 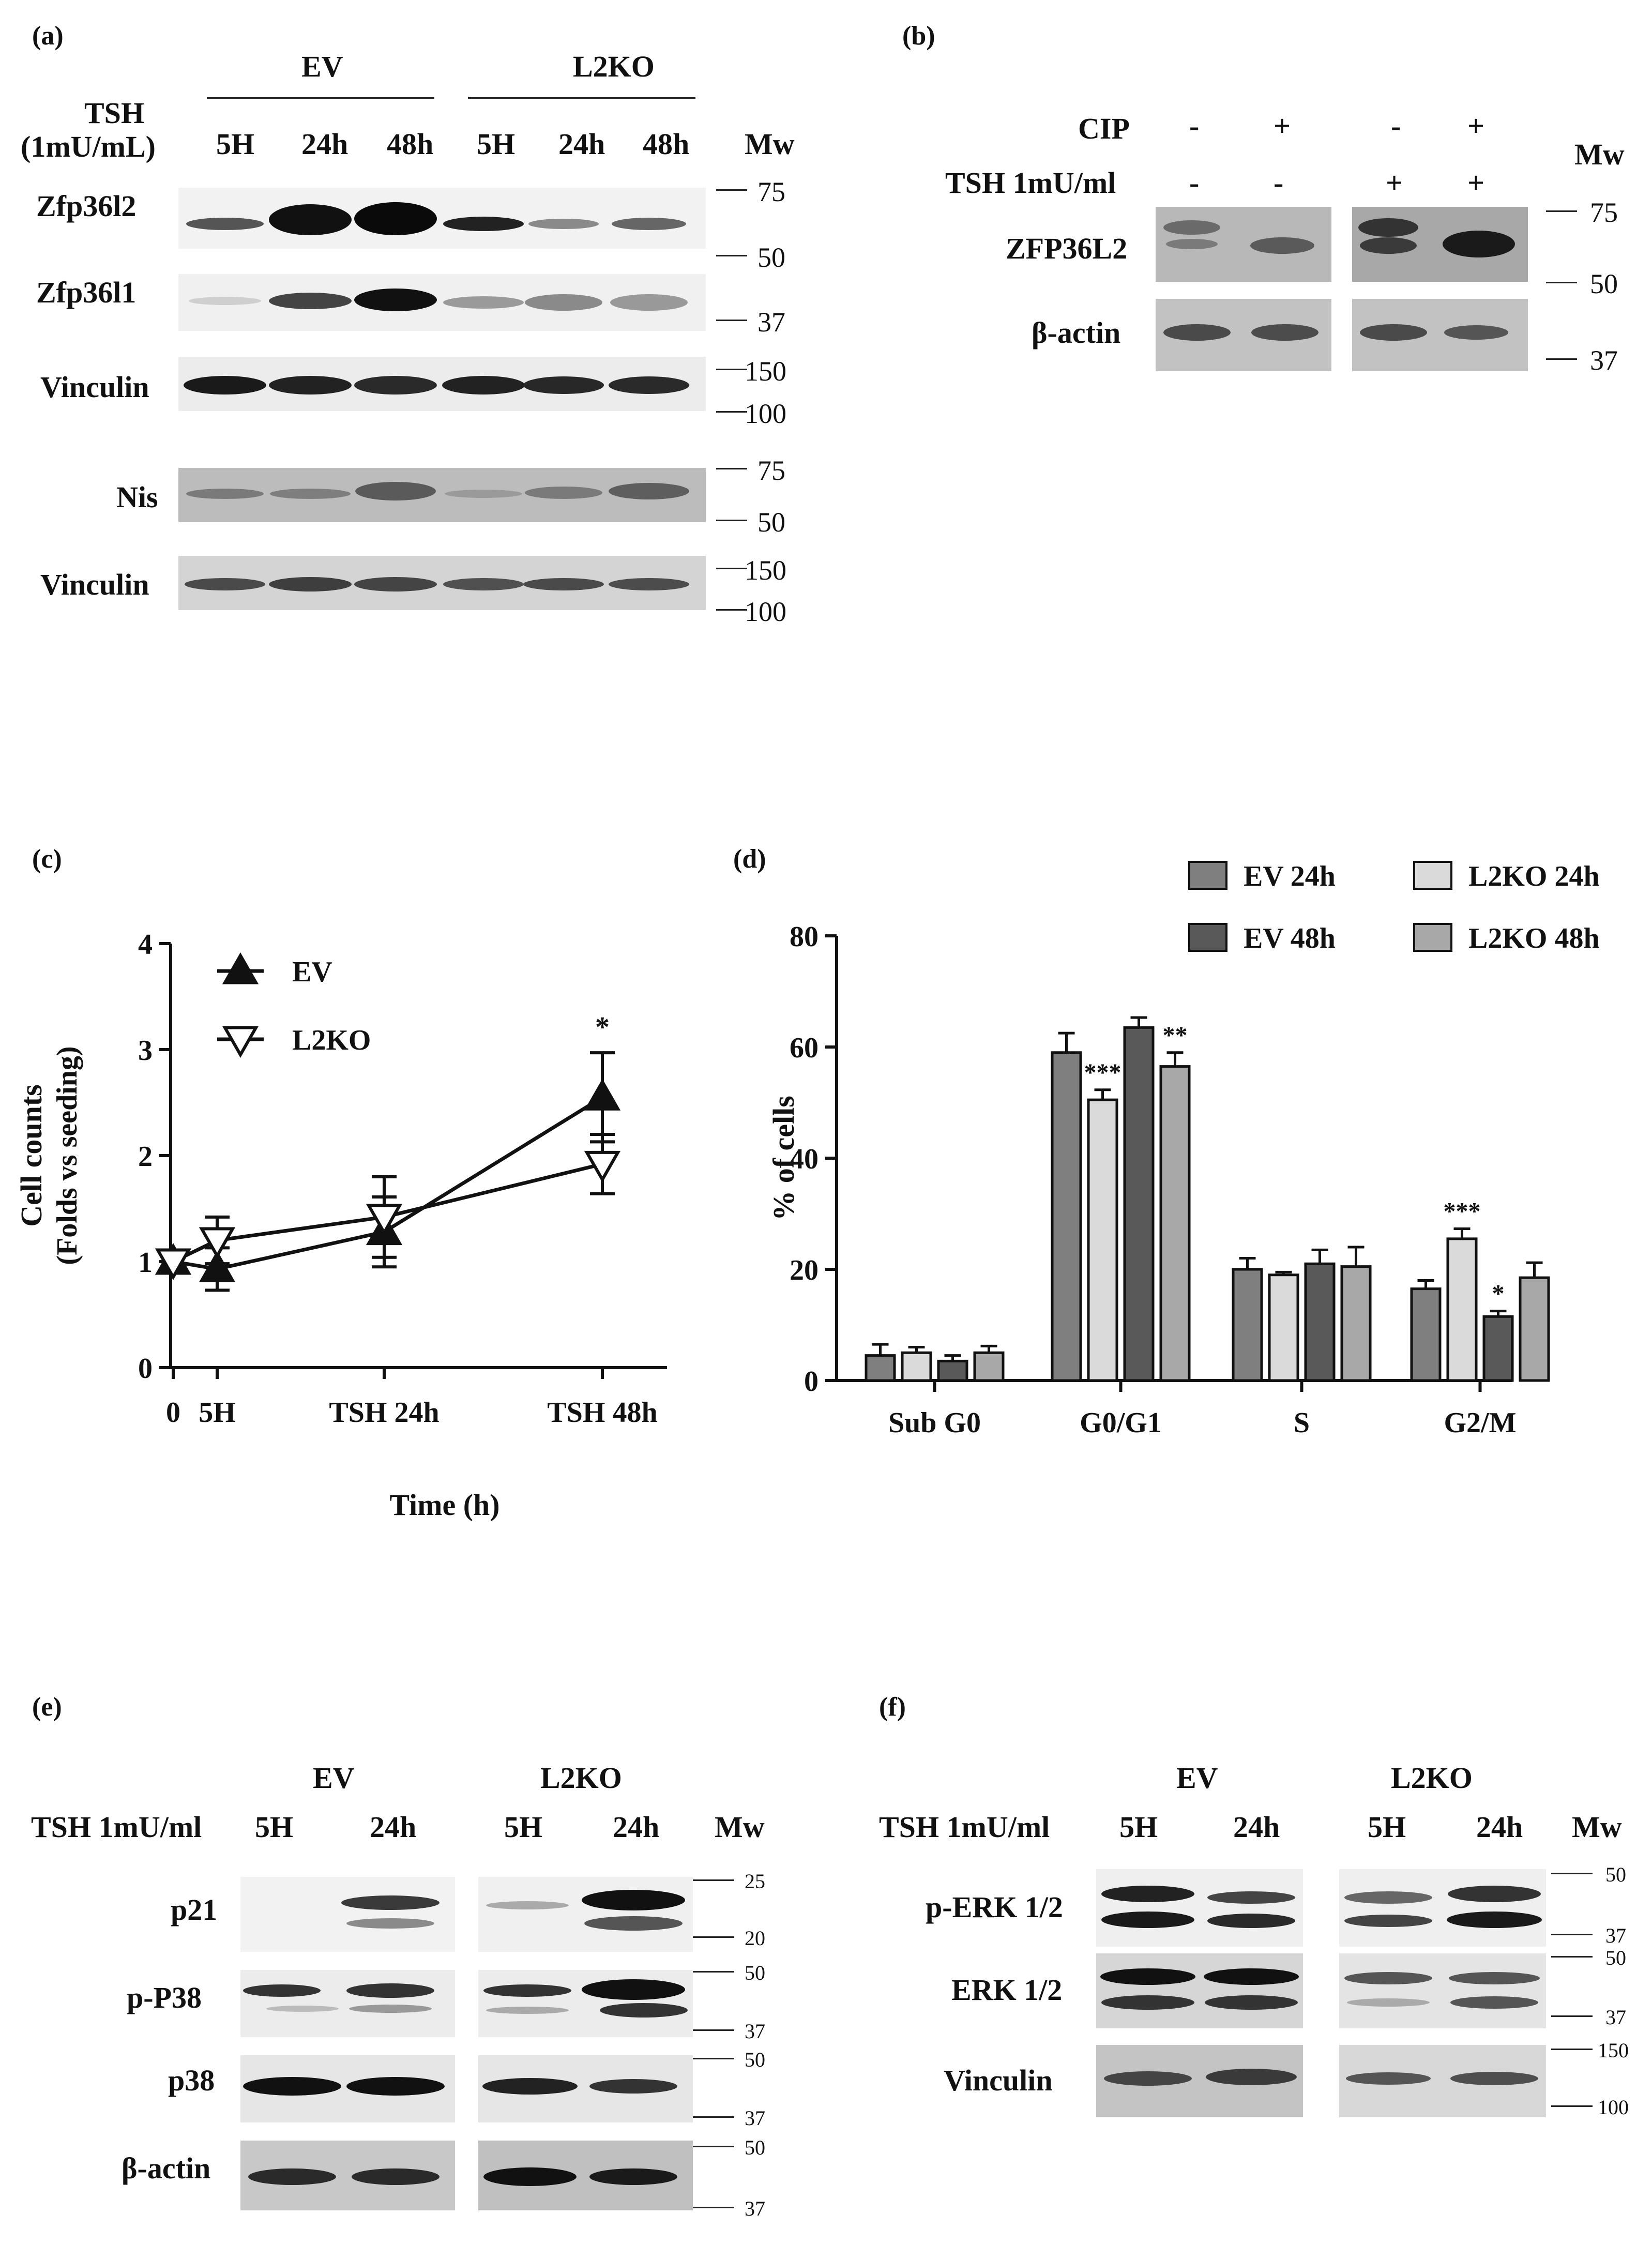 I want to click on treatment-concentration: (1mU/mL), so click(x=88, y=146).